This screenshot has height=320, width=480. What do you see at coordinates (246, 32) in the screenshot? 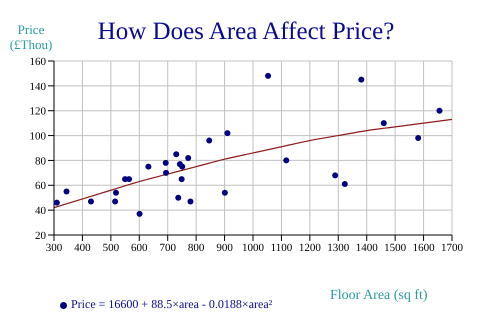
I see `chart-title: How Does Area Affect Price?` at bounding box center [246, 32].